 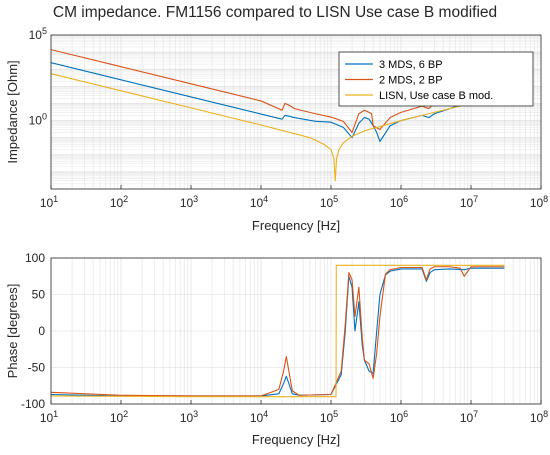 What do you see at coordinates (12, 111) in the screenshot?
I see `y-axis-label: Impedance [Ohm]` at bounding box center [12, 111].